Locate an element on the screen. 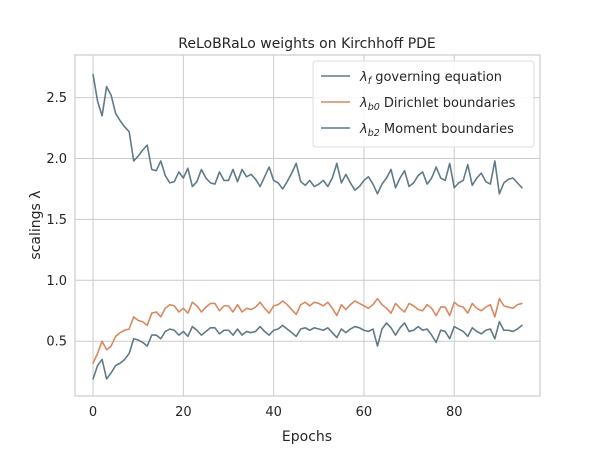 This screenshot has width=600, height=450. legend-entry: λb2 Moment boundaries is located at coordinates (436, 130).